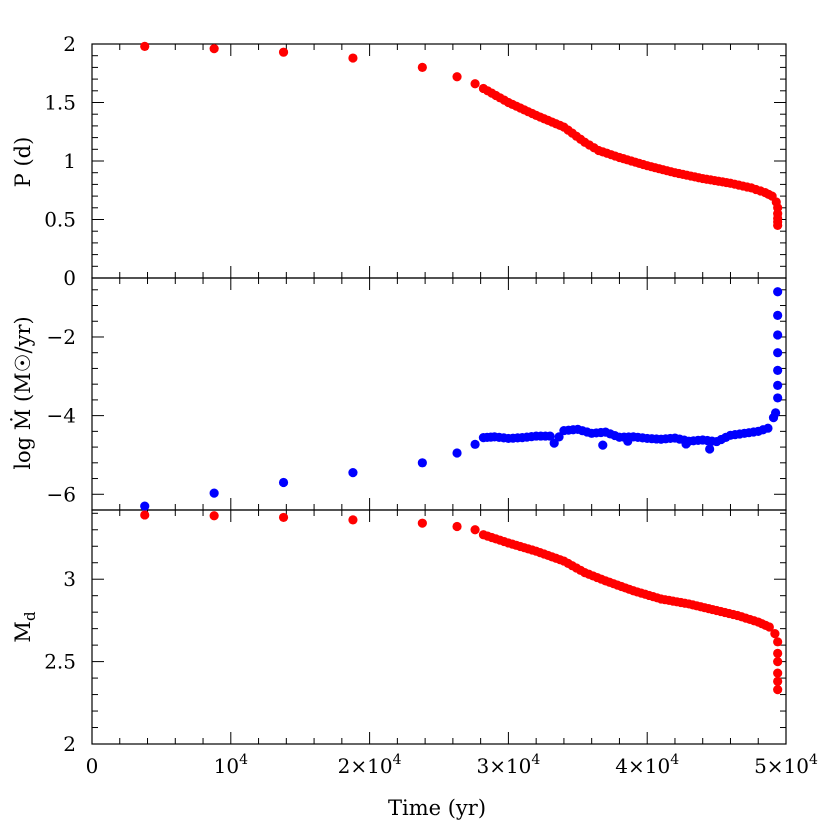  Describe the element at coordinates (23, 162) in the screenshot. I see `y-axis-label-period: P (d)` at that location.